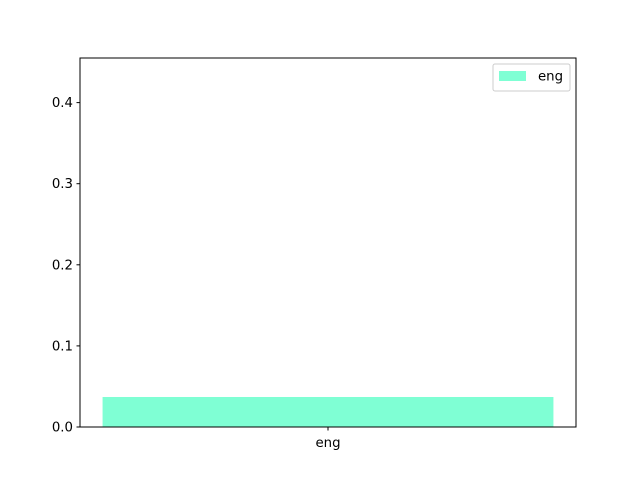 This screenshot has height=480, width=640. I want to click on bars-group, so click(328, 411).